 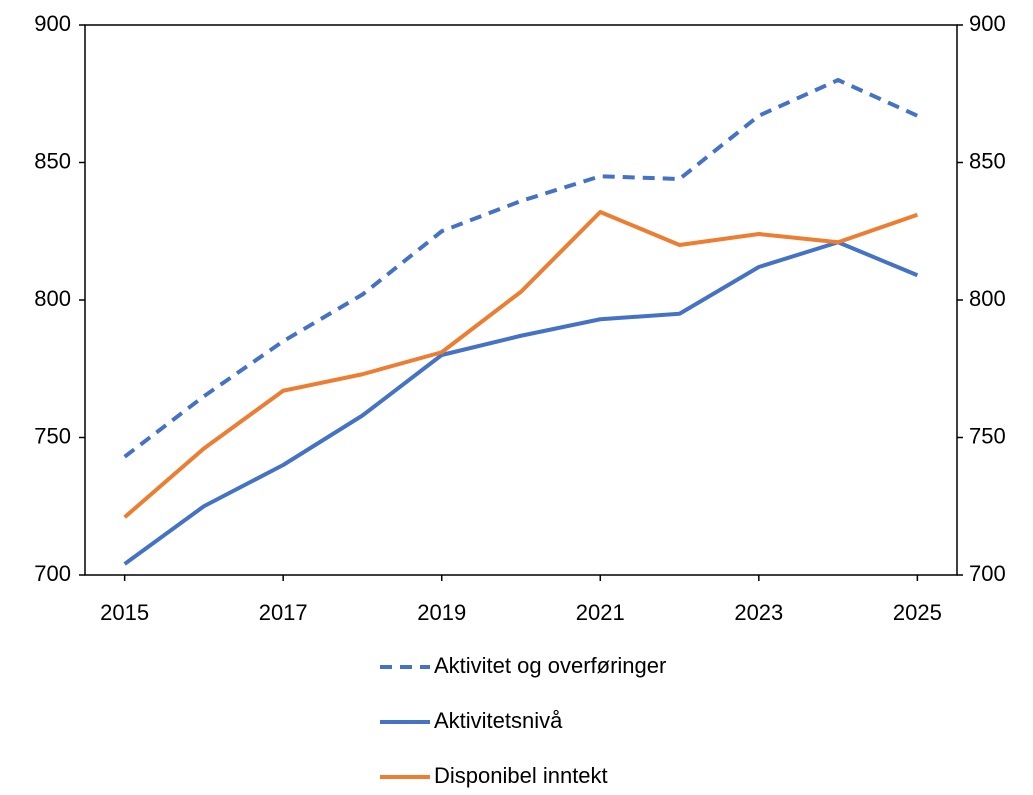 What do you see at coordinates (498, 720) in the screenshot?
I see `legend-label: Aktivitetsnivå` at bounding box center [498, 720].